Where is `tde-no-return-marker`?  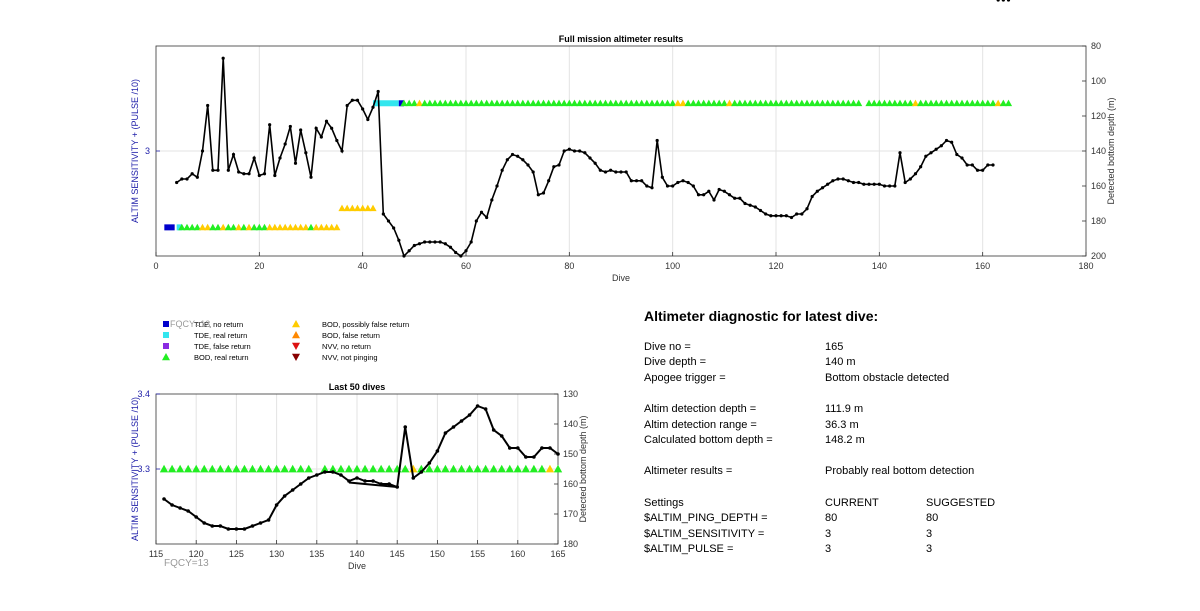
tde-no-return-marker is located at coordinates (169, 227).